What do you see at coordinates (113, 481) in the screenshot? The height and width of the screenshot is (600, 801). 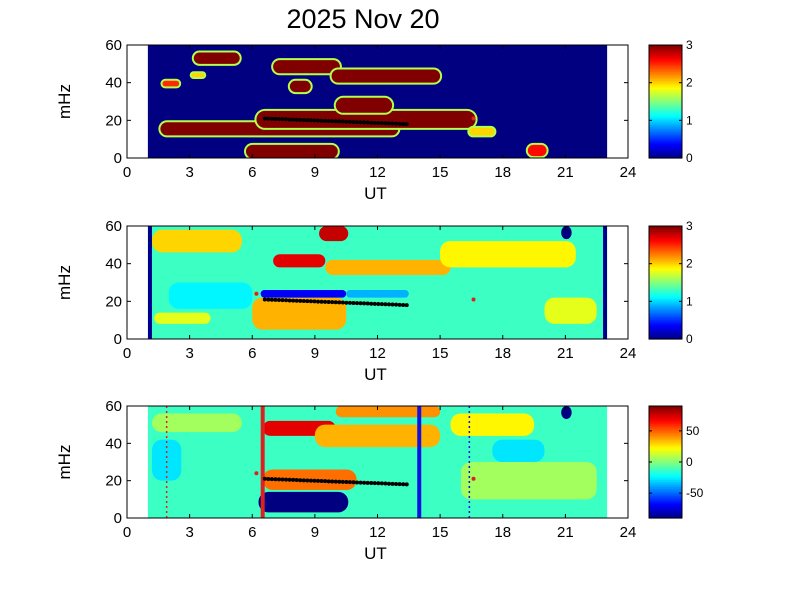 I see `y-tick-label: 20` at bounding box center [113, 481].